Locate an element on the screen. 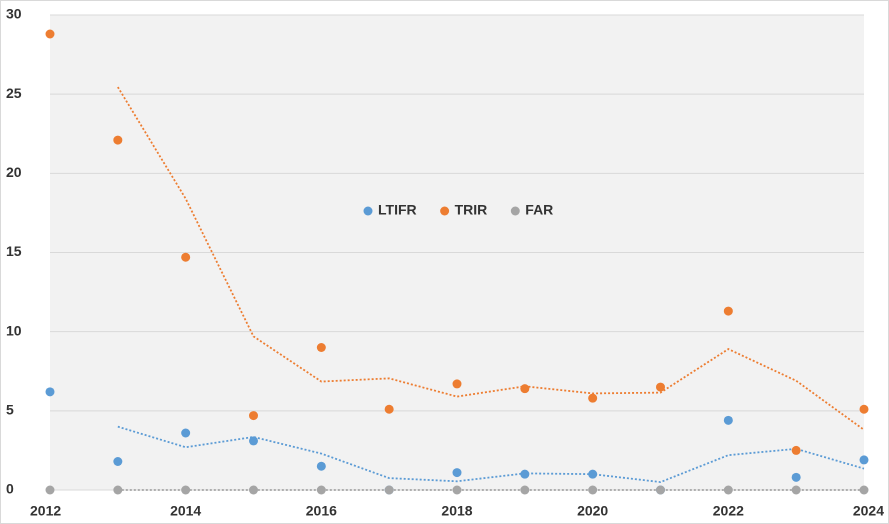  x-tick-label: 2022 is located at coordinates (728, 511).